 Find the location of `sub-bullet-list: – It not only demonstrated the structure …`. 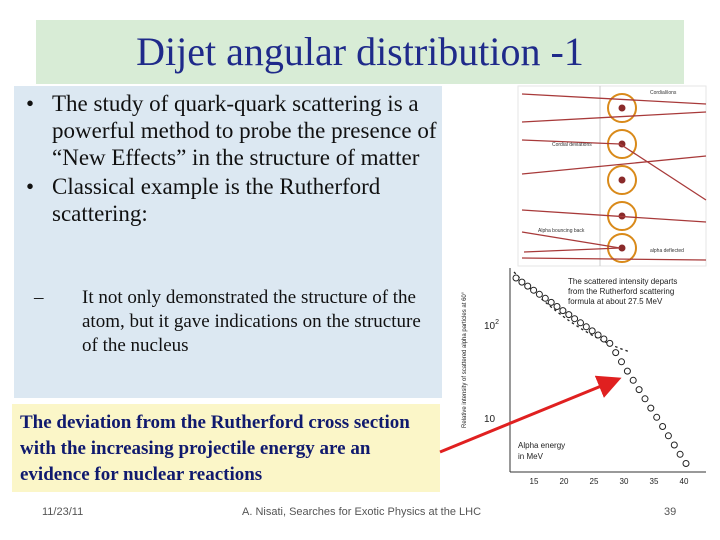

sub-bullet-list: – It not only demonstrated the structure … is located at coordinates (229, 322).